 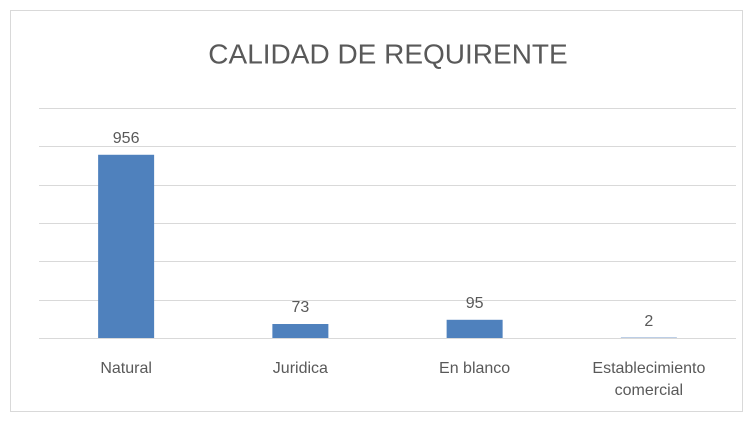 I want to click on x-tick-label-box: Natural, so click(x=126, y=368).